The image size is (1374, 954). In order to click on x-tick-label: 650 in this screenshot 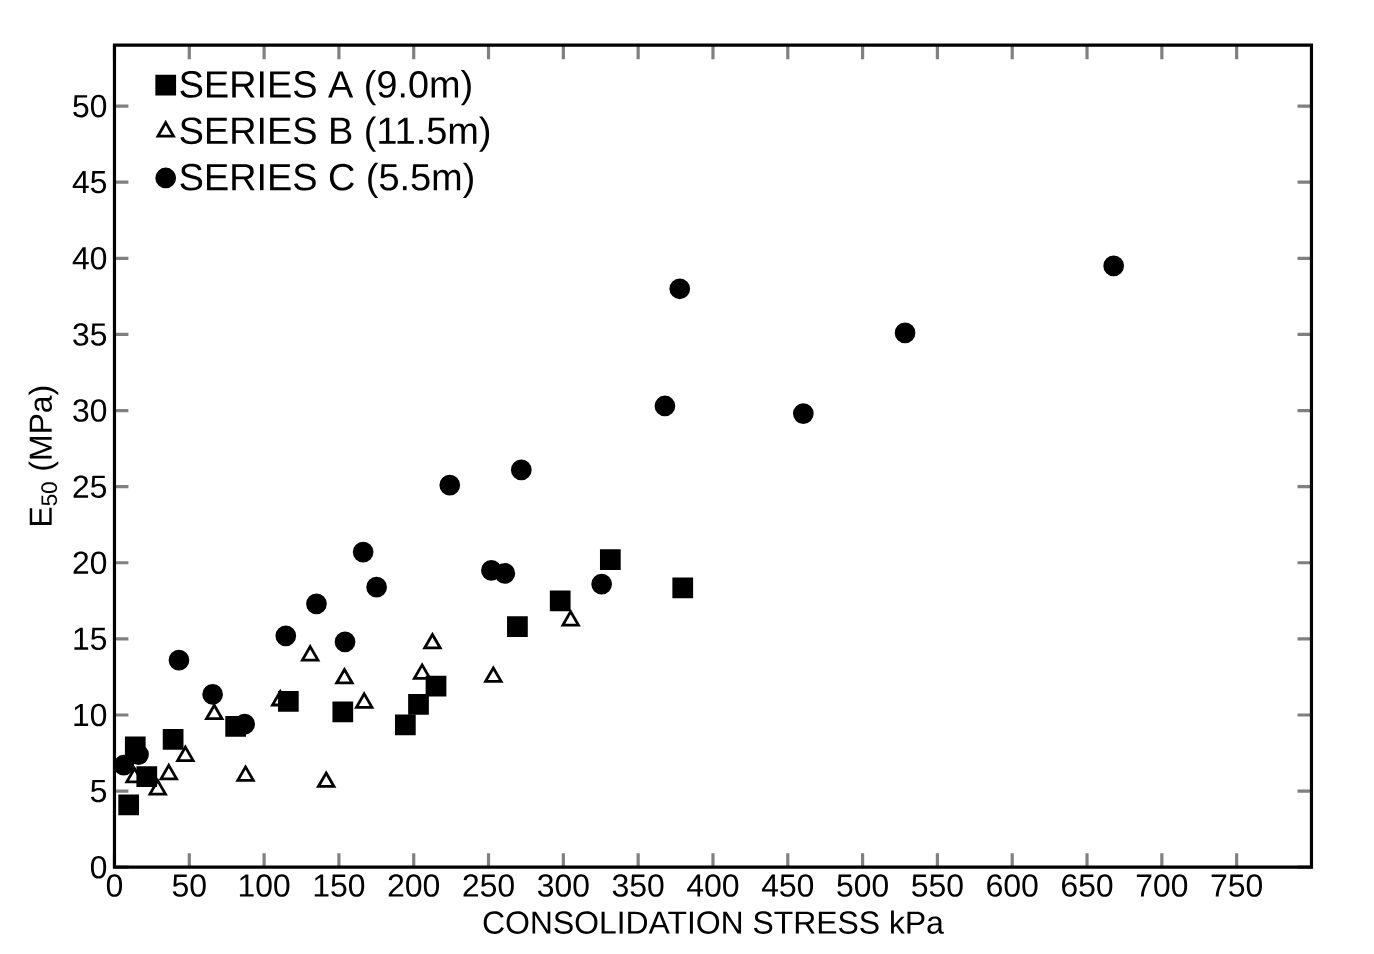, I will do `click(1087, 885)`.